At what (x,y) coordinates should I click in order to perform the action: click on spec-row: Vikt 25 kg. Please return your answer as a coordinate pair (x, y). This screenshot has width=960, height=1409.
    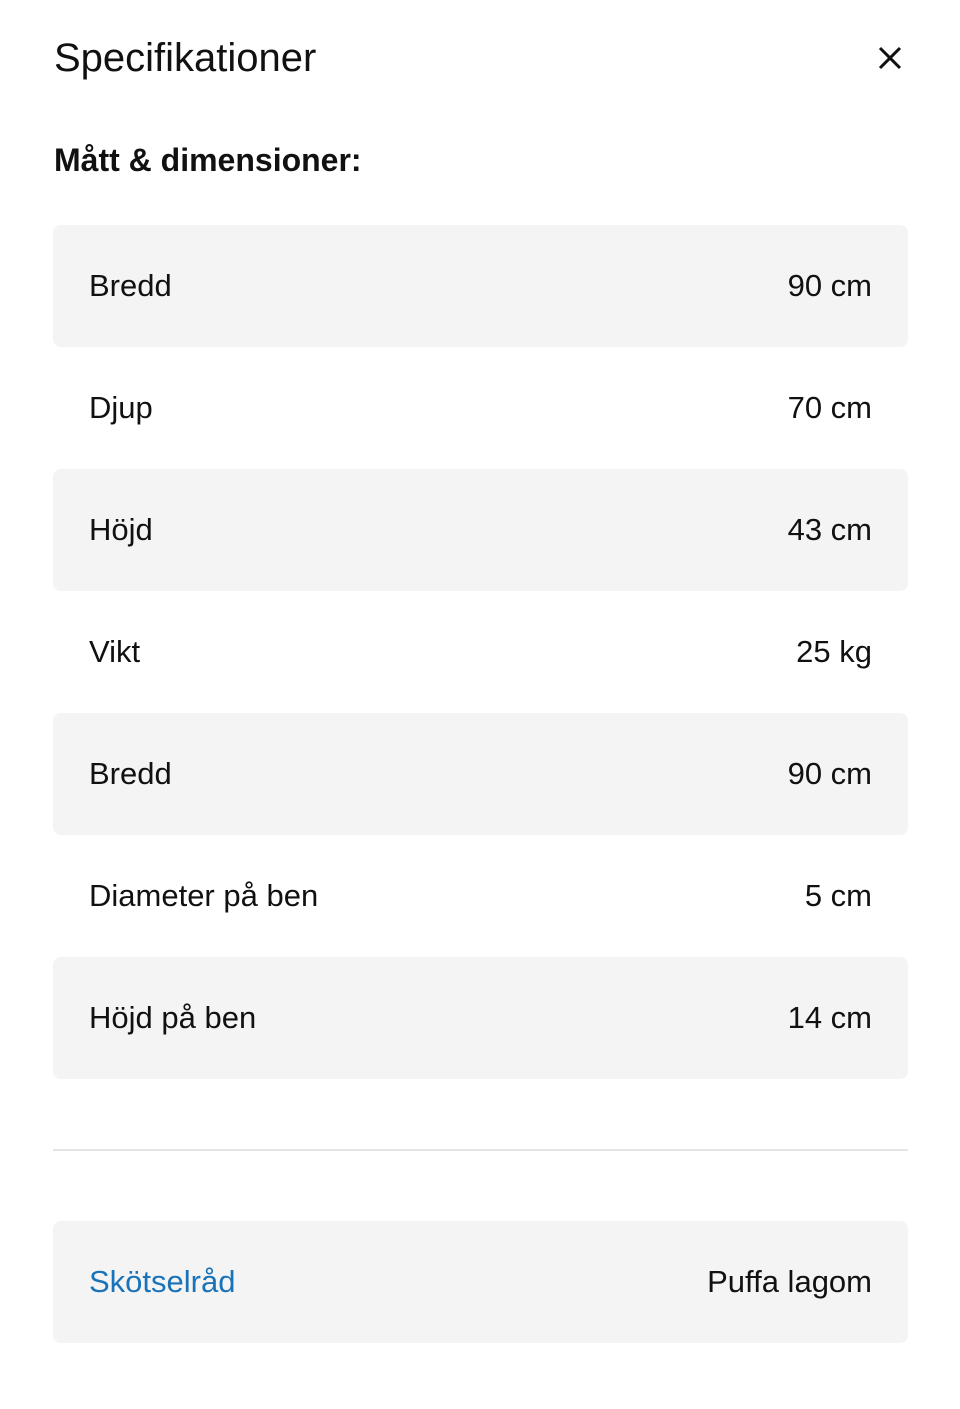
    Looking at the image, I should click on (480, 652).